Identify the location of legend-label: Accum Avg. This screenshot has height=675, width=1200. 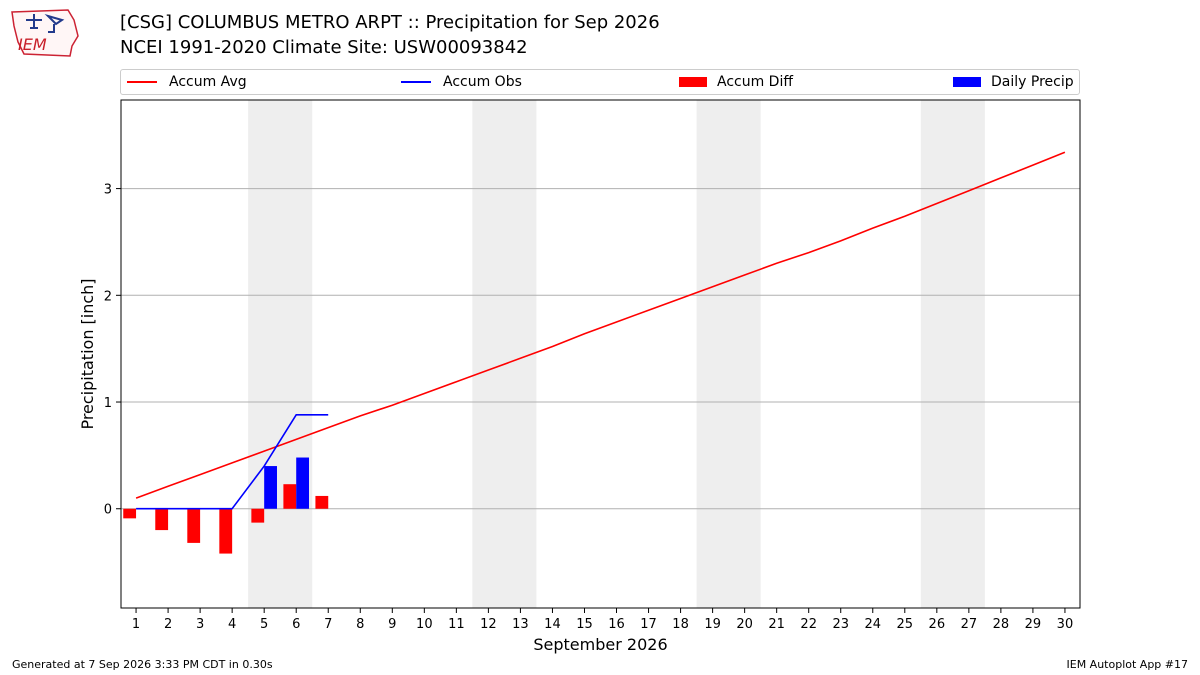
(208, 82).